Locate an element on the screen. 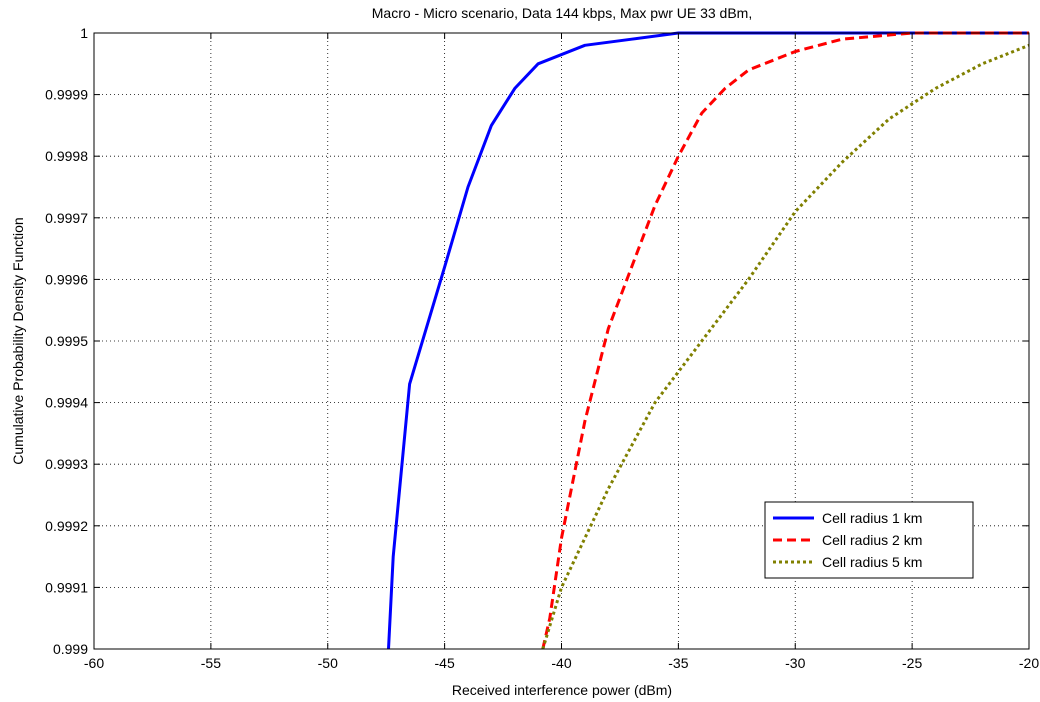 Image resolution: width=1040 pixels, height=702 pixels. legend-label-2: Cell radius 2 km is located at coordinates (872, 540).